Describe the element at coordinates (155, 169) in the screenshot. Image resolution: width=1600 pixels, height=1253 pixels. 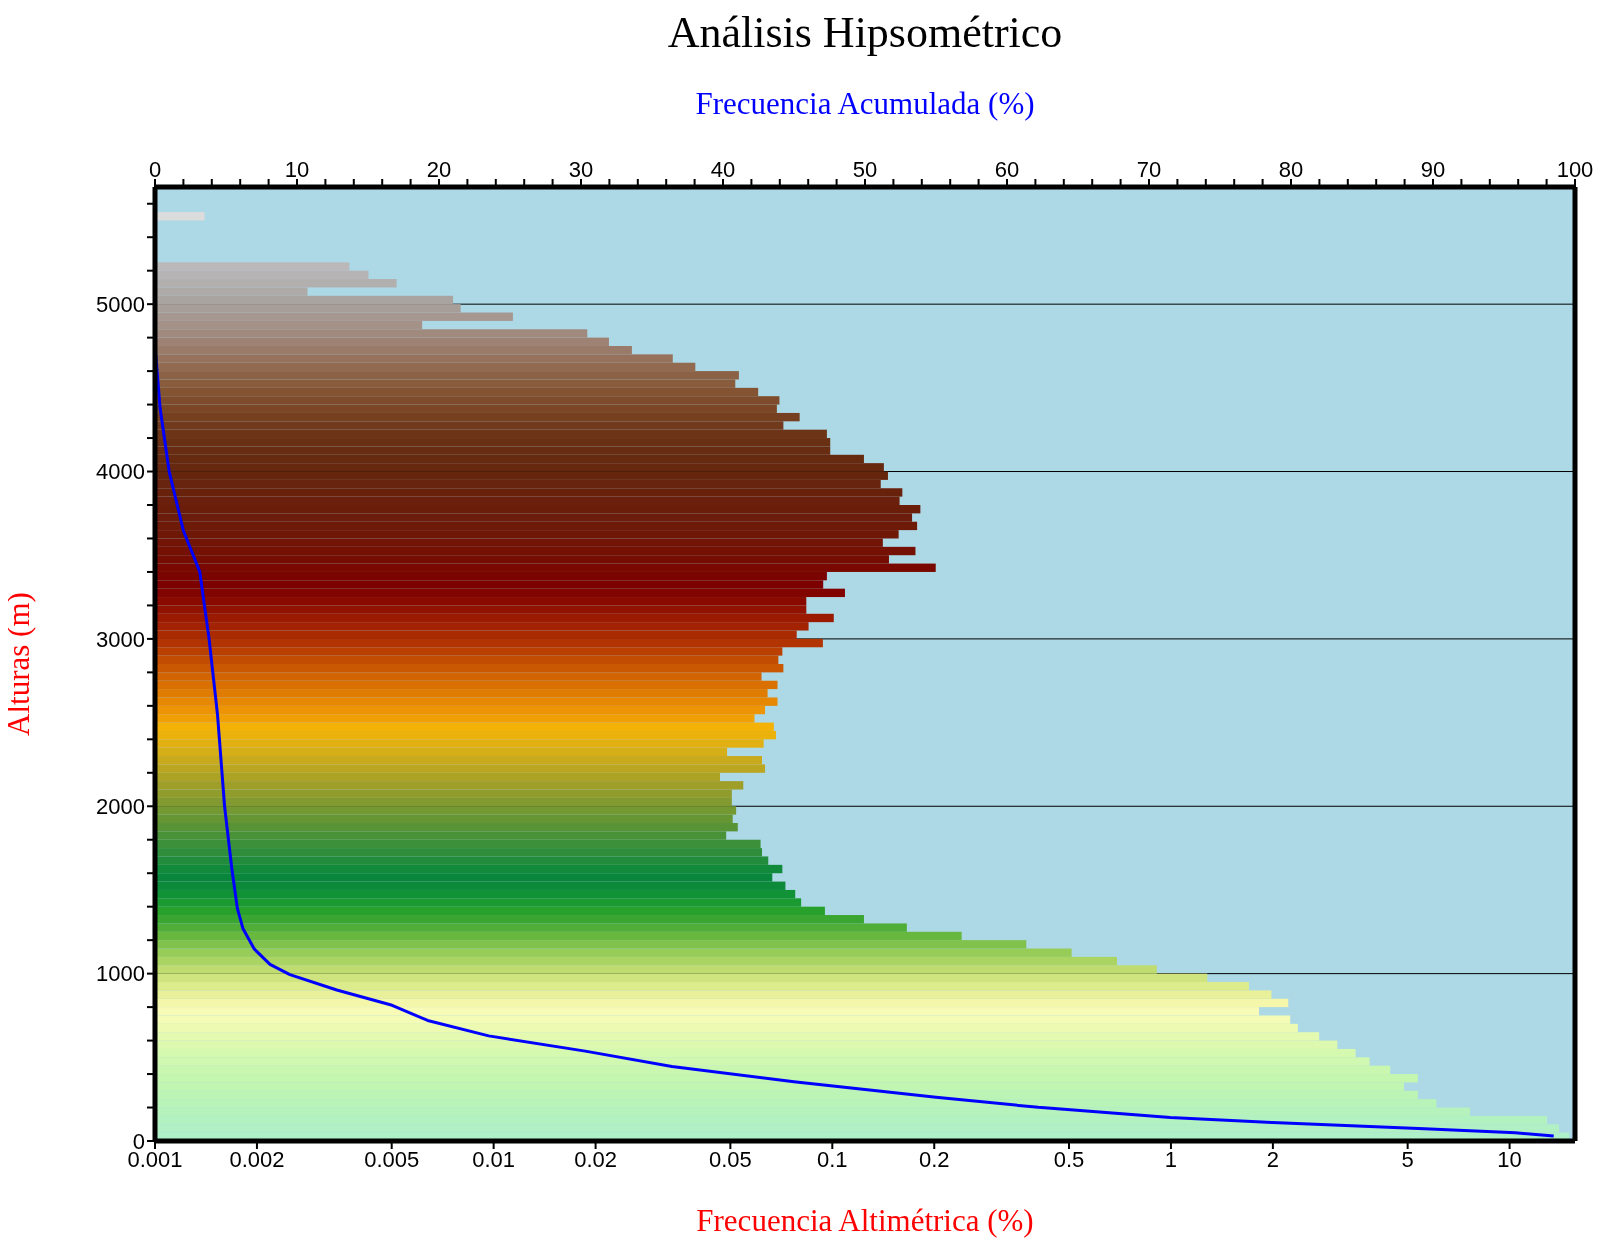
I see `x2-tick-label: 0` at that location.